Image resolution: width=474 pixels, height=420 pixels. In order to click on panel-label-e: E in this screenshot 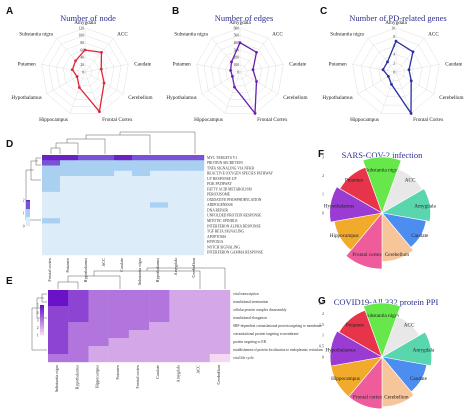, I will do `click(9, 281)`.